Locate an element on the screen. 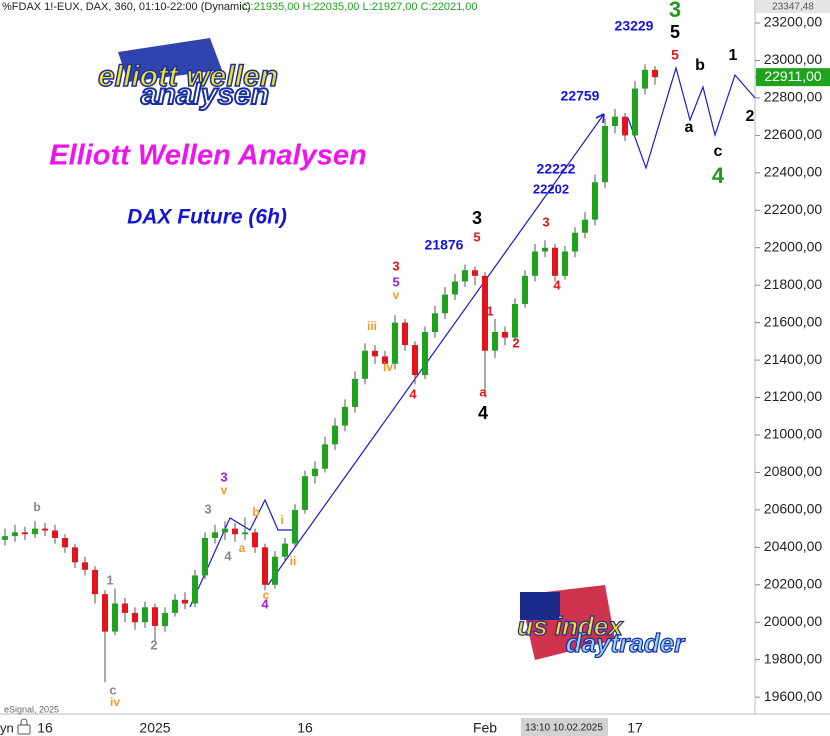  wave-label: 22222 is located at coordinates (556, 169).